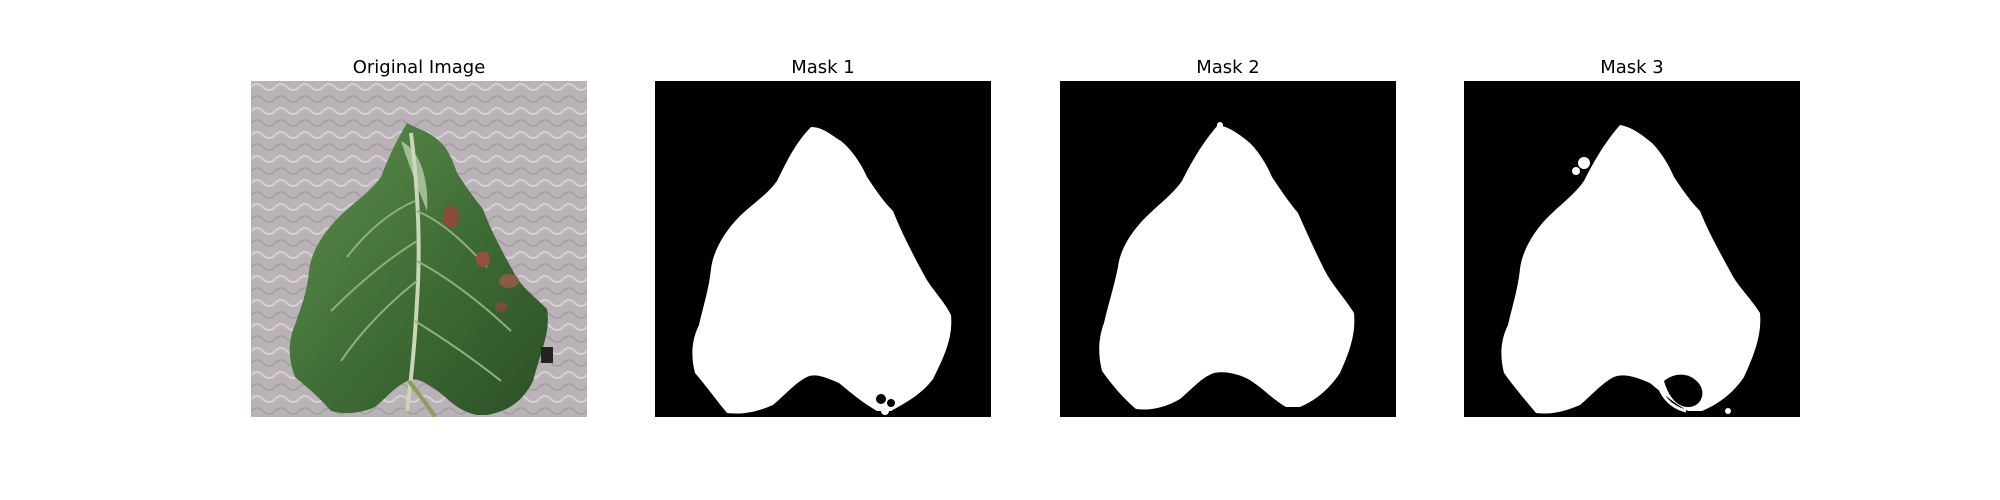  I want to click on mask-2-panel: Mask 2, so click(1228, 236).